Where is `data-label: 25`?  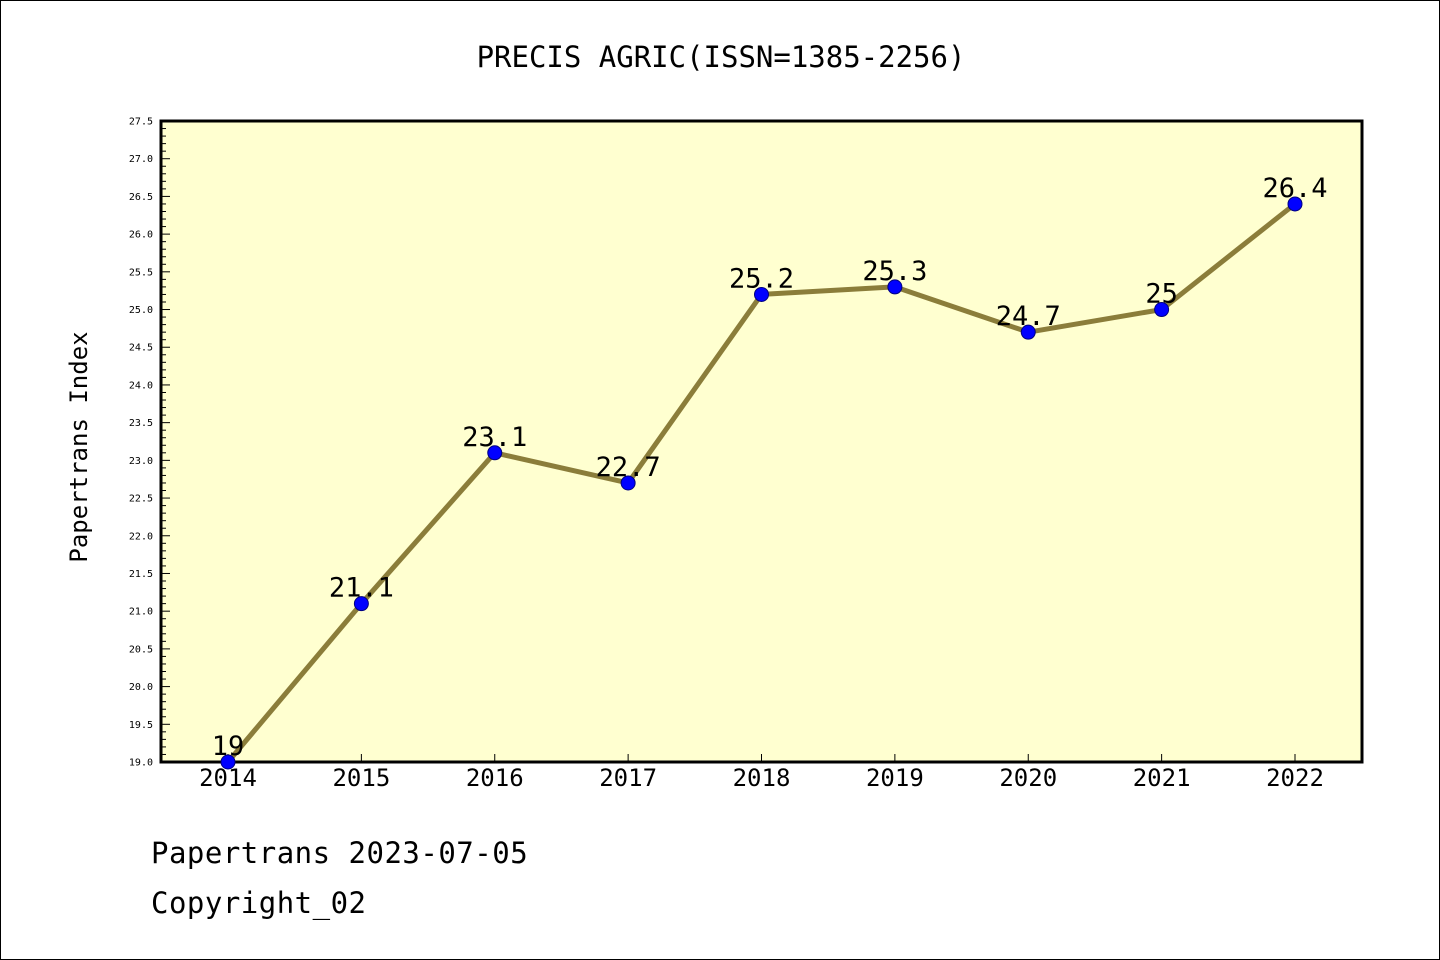 data-label: 25 is located at coordinates (1161, 294).